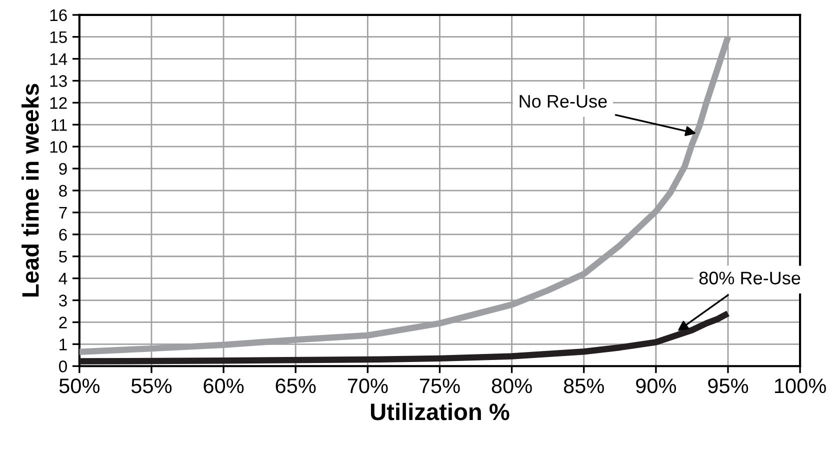  I want to click on y-tick-label: 6, so click(63, 234).